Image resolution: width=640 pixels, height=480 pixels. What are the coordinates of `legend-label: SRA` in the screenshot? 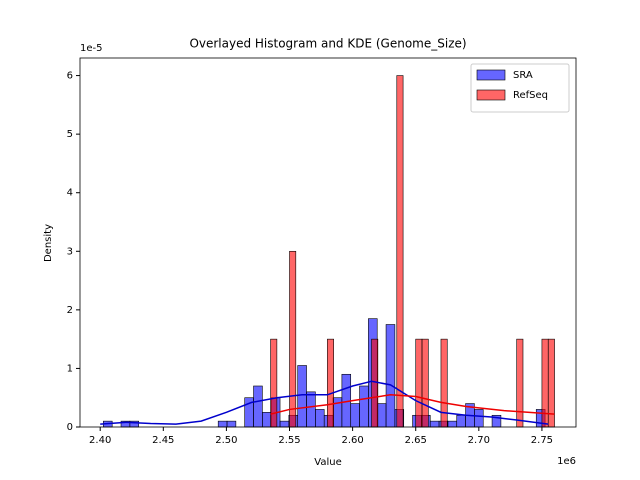 It's located at (523, 75).